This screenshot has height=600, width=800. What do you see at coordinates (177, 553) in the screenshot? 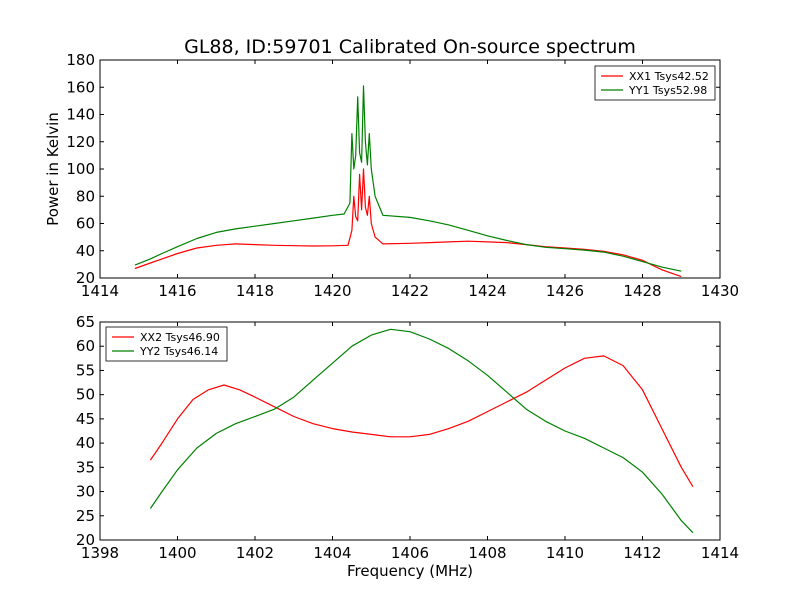
I see `x-tick-label: 1400` at bounding box center [177, 553].